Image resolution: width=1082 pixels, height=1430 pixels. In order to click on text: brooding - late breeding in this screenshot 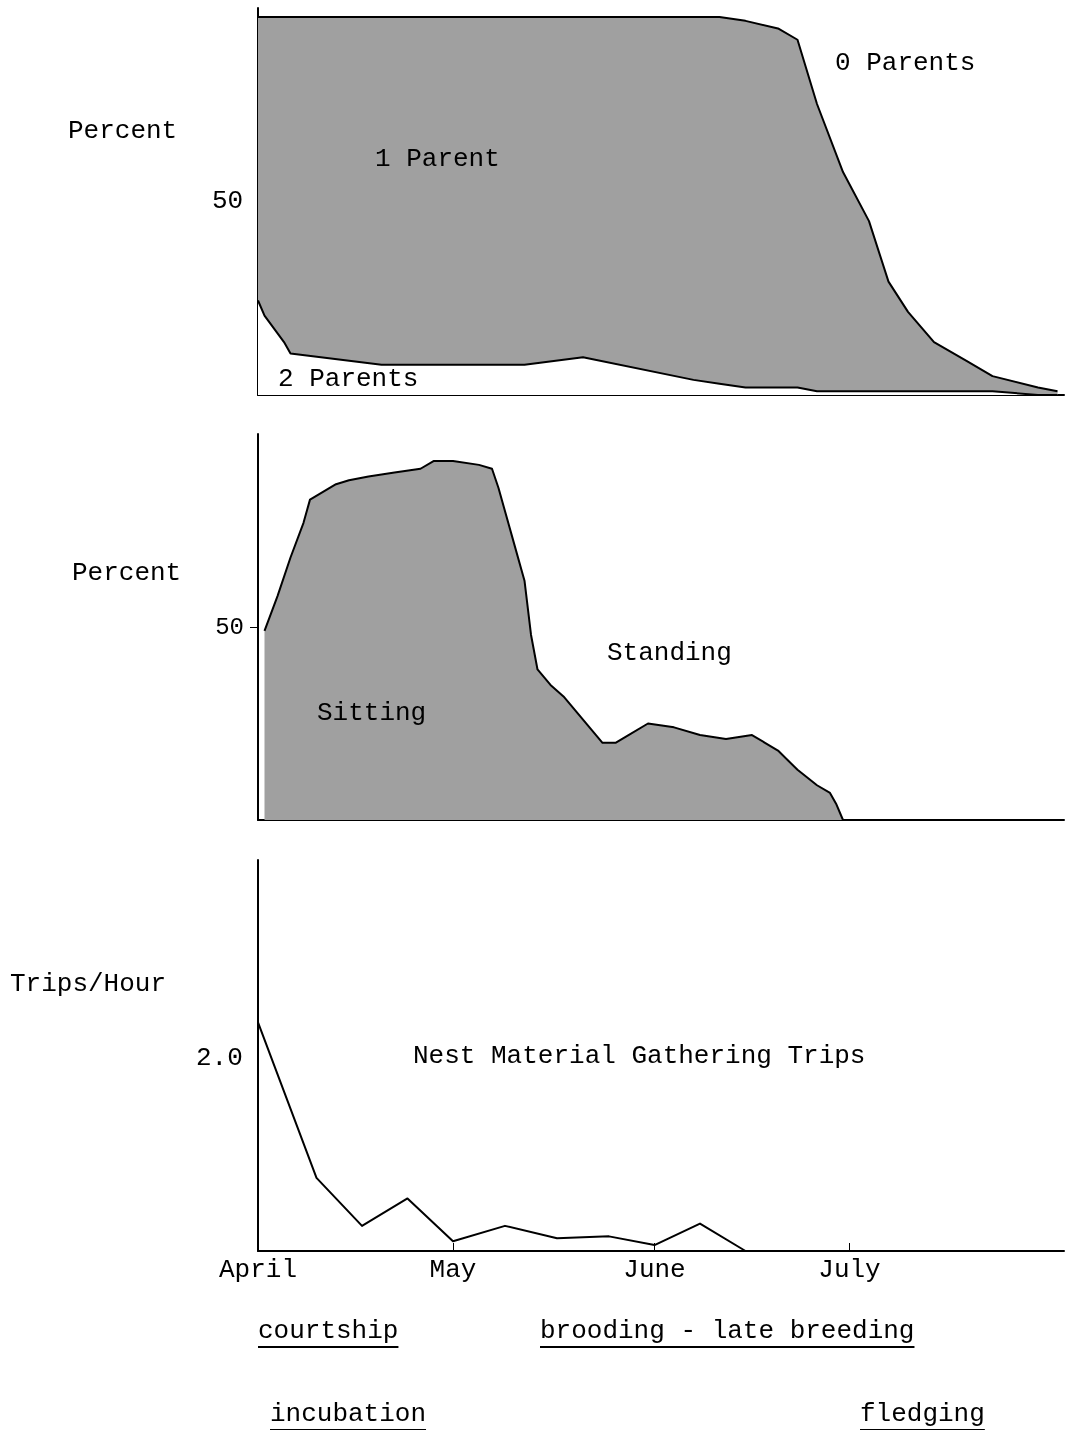, I will do `click(727, 1331)`.